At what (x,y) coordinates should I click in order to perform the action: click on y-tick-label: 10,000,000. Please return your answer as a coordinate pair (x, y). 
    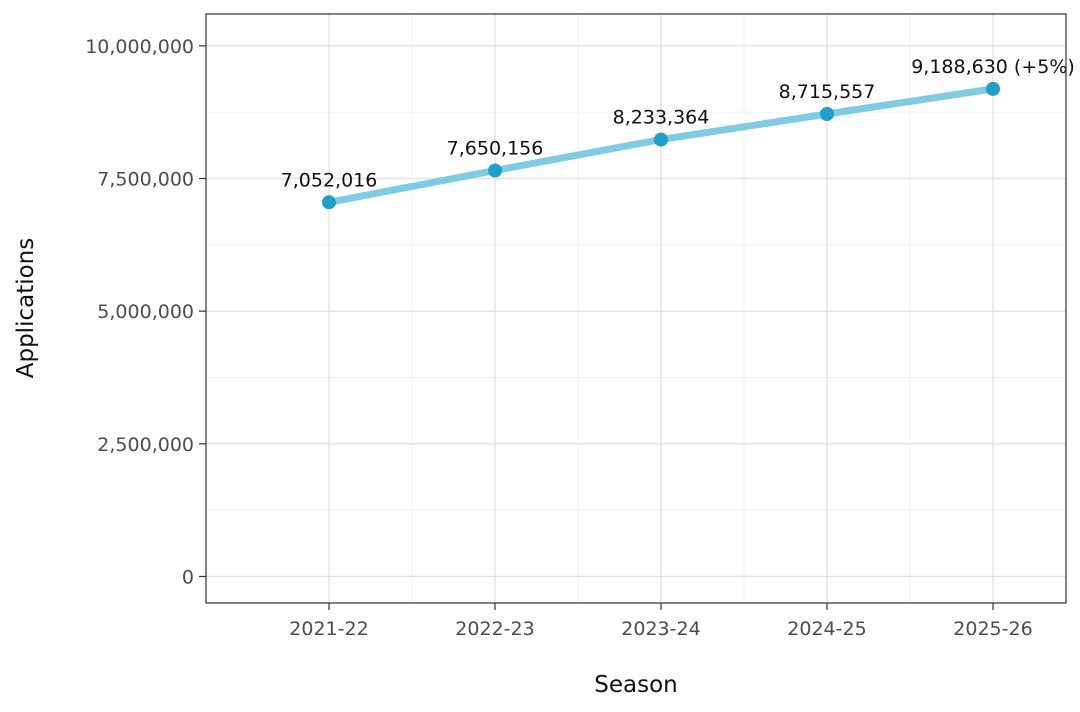
    Looking at the image, I should click on (139, 47).